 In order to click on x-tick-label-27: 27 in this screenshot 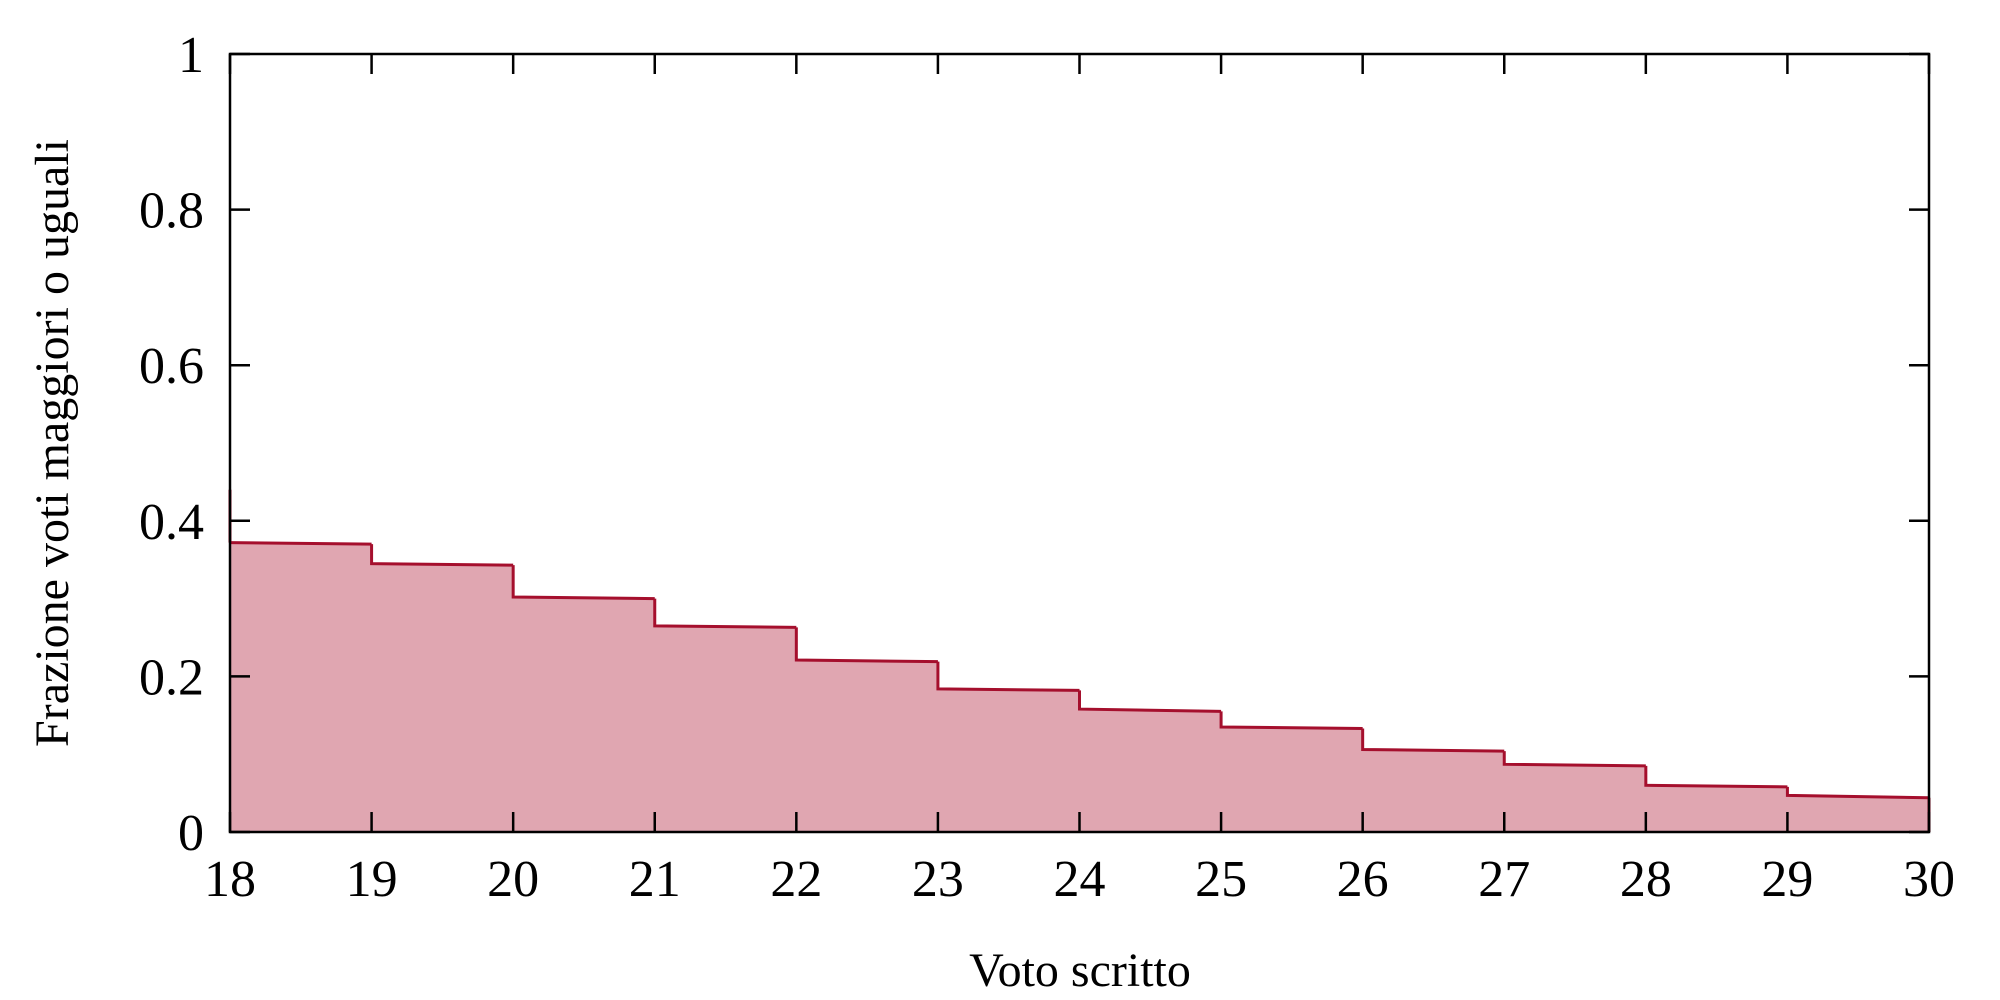, I will do `click(1504, 879)`.